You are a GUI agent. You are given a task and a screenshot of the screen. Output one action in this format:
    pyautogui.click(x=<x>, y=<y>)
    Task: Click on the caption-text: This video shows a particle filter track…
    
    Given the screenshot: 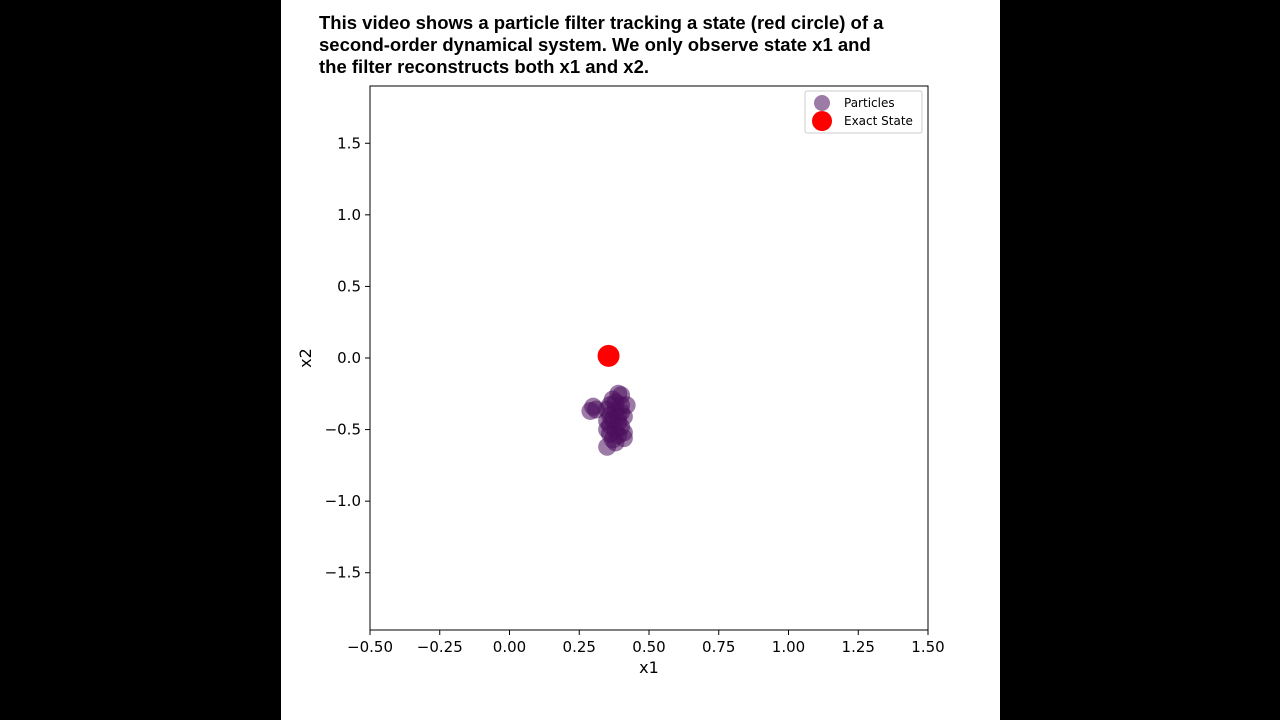 What is the action you would take?
    pyautogui.click(x=639, y=45)
    